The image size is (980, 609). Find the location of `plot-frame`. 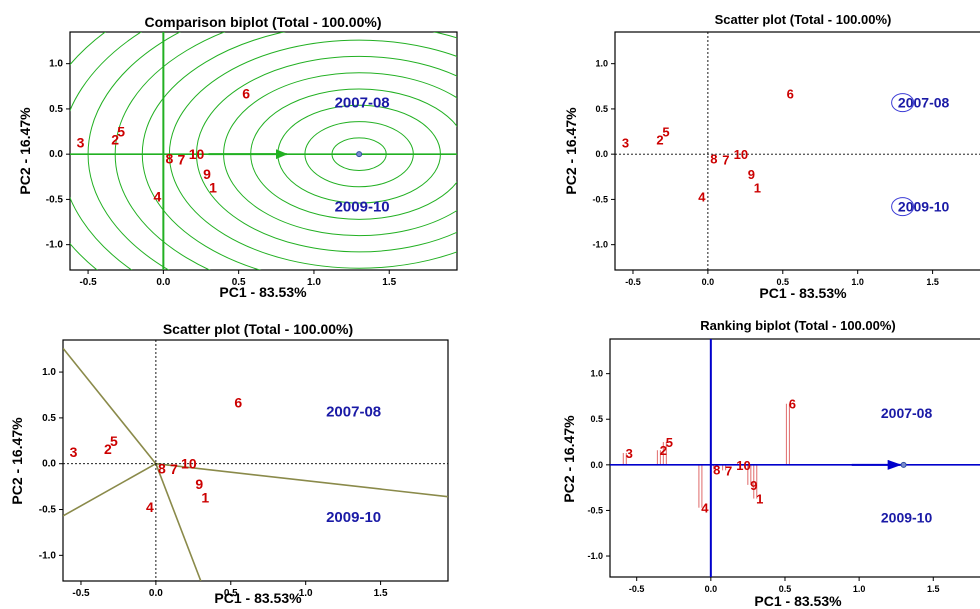

plot-frame is located at coordinates (797, 151).